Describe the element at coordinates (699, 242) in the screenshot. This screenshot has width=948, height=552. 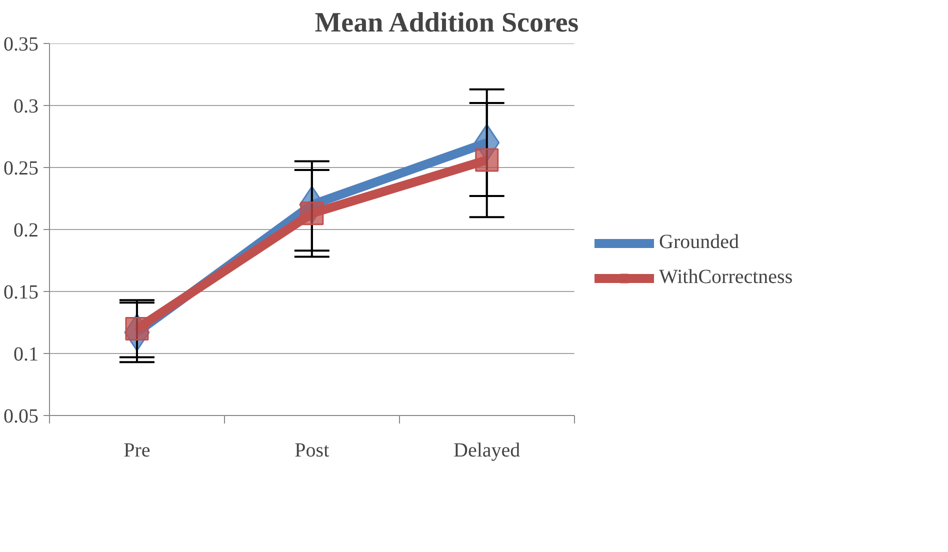
I see `legend-label: Grounded` at that location.